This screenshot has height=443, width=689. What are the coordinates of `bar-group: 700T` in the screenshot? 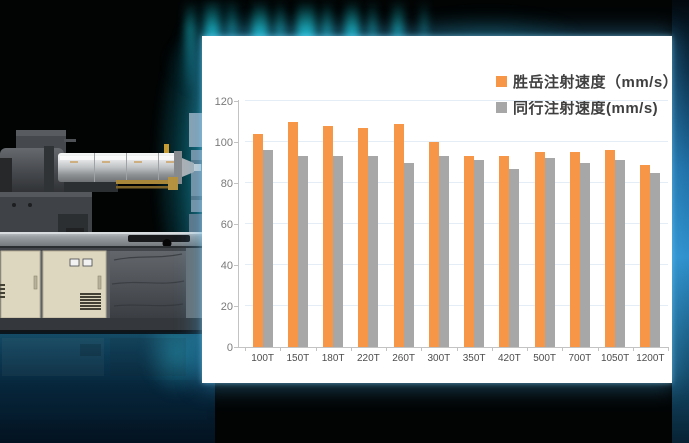 It's located at (579, 232).